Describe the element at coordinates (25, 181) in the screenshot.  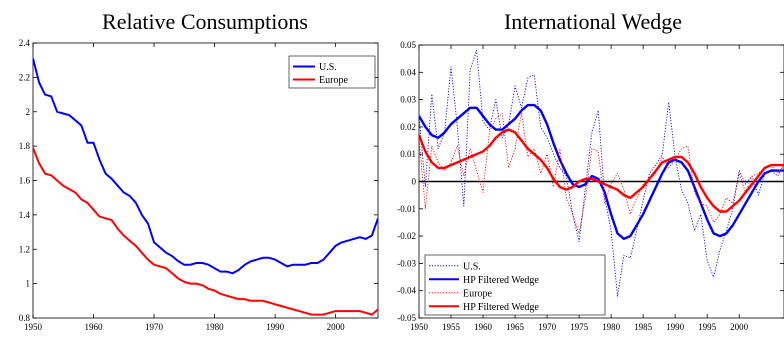
I see `y-tick-label: 1.6` at that location.